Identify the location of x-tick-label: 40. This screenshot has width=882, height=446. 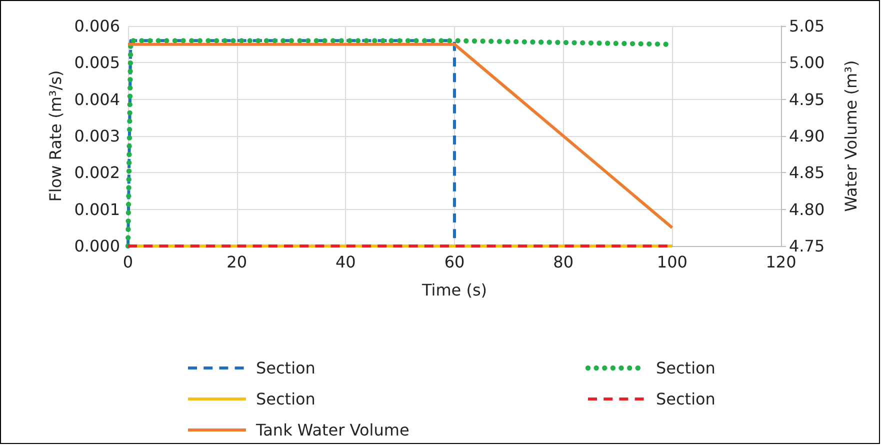
(345, 262).